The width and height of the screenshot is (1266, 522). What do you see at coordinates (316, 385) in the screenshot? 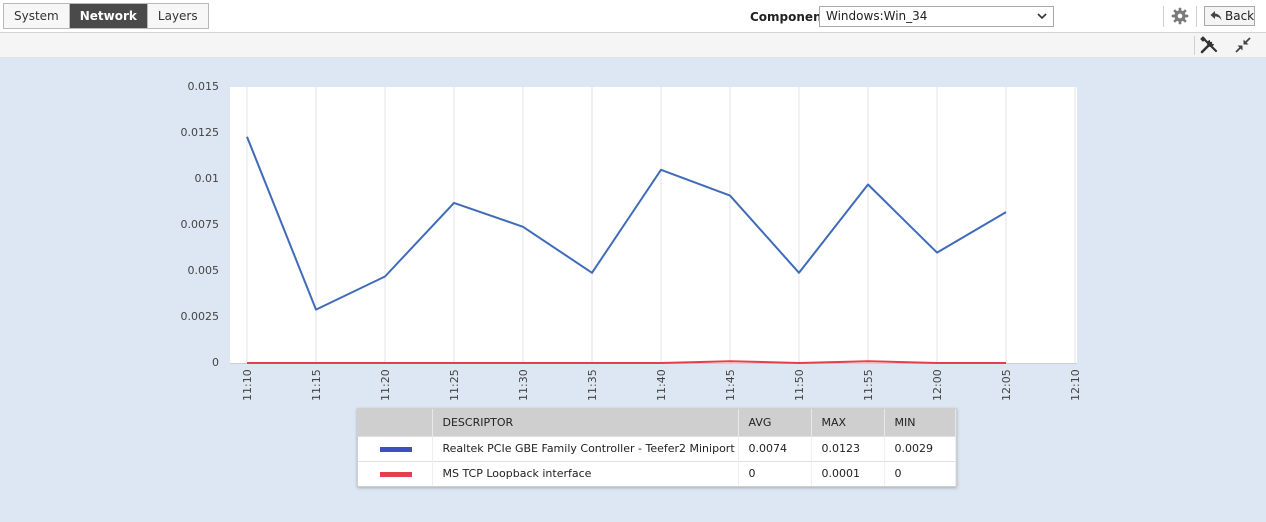
I see `x-tick-label: 11:15` at bounding box center [316, 385].